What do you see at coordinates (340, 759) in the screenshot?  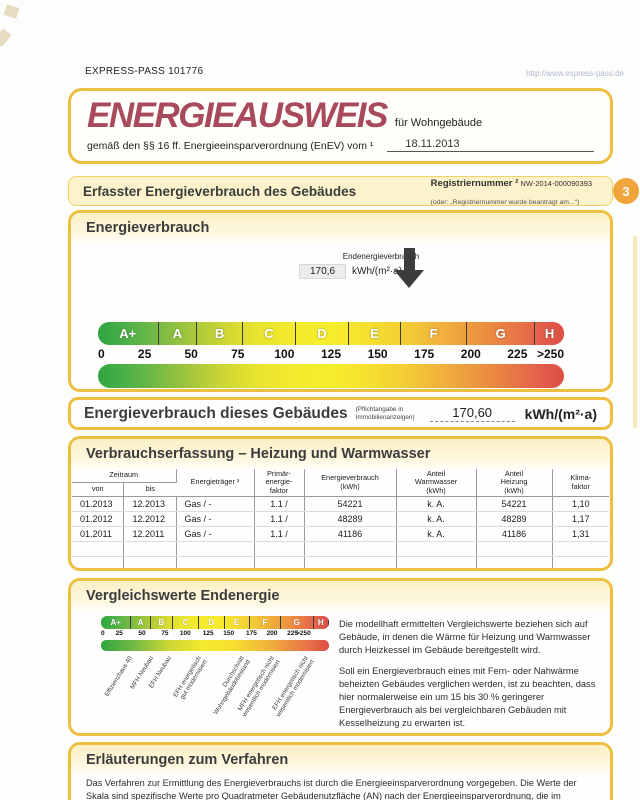 I see `explanation-box-title: Erläuterungen zum Verfahren` at bounding box center [340, 759].